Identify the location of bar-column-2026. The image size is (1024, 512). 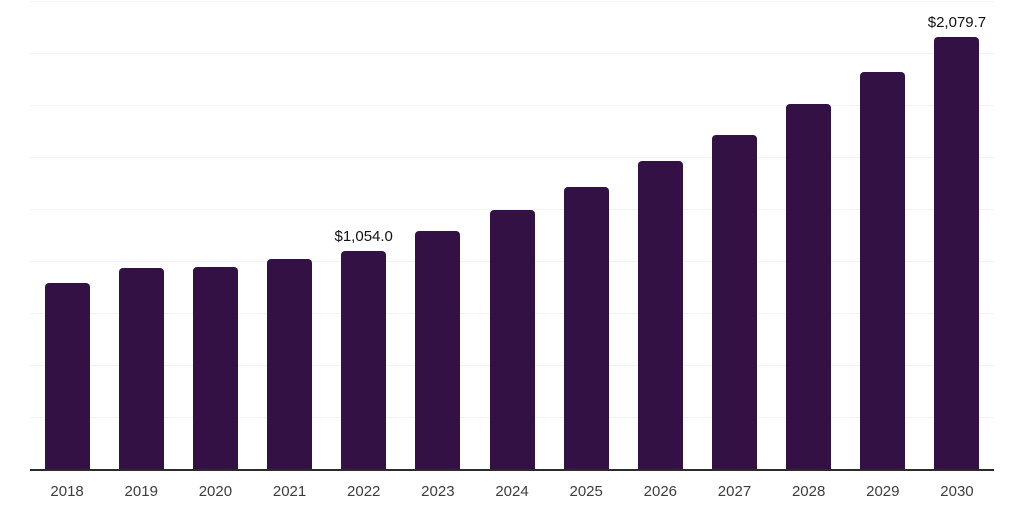
(660, 236).